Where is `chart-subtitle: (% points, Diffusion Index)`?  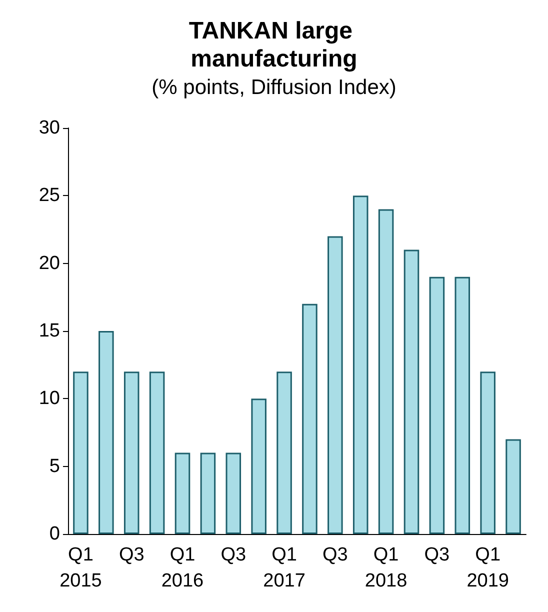
chart-subtitle: (% points, Diffusion Index) is located at coordinates (274, 87).